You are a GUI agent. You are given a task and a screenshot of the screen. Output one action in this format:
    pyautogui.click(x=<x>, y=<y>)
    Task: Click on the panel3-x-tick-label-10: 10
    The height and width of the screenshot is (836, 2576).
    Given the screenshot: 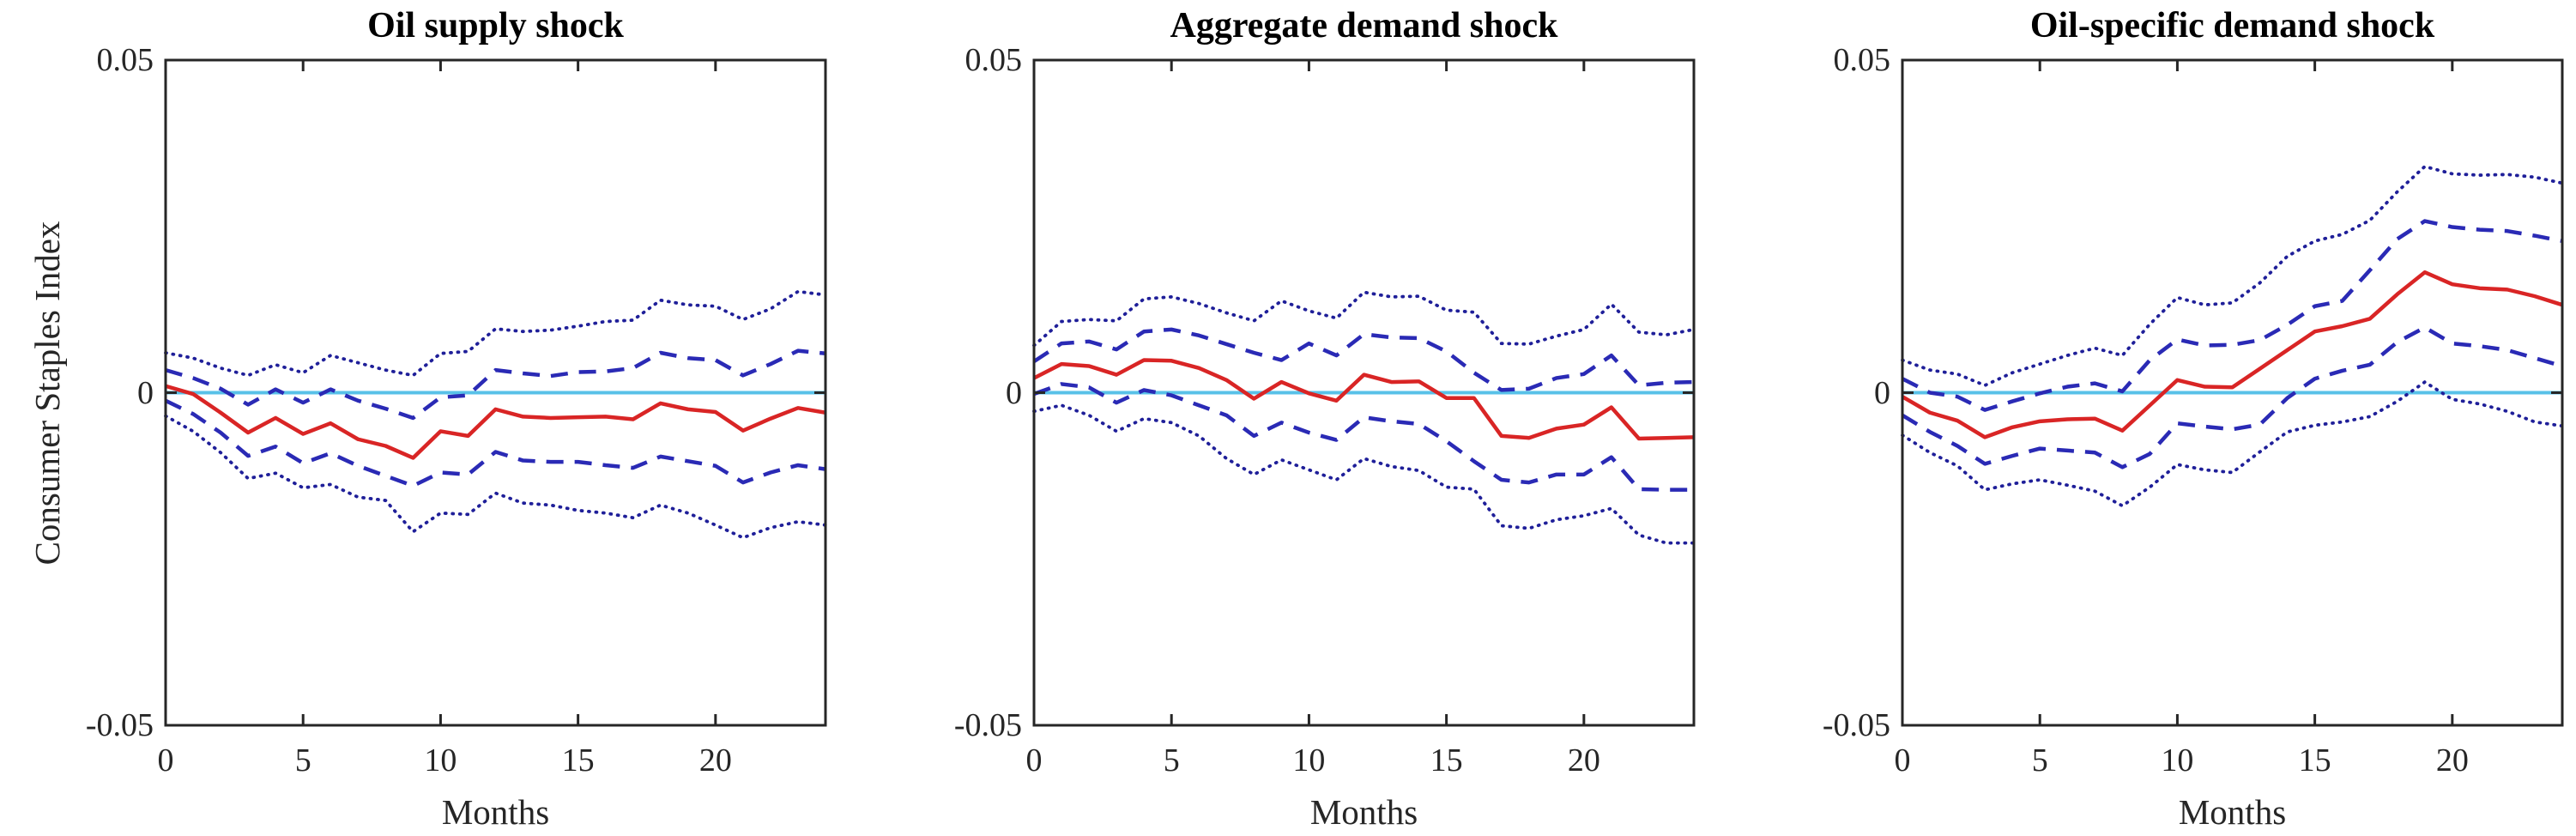 What is the action you would take?
    pyautogui.click(x=2177, y=760)
    